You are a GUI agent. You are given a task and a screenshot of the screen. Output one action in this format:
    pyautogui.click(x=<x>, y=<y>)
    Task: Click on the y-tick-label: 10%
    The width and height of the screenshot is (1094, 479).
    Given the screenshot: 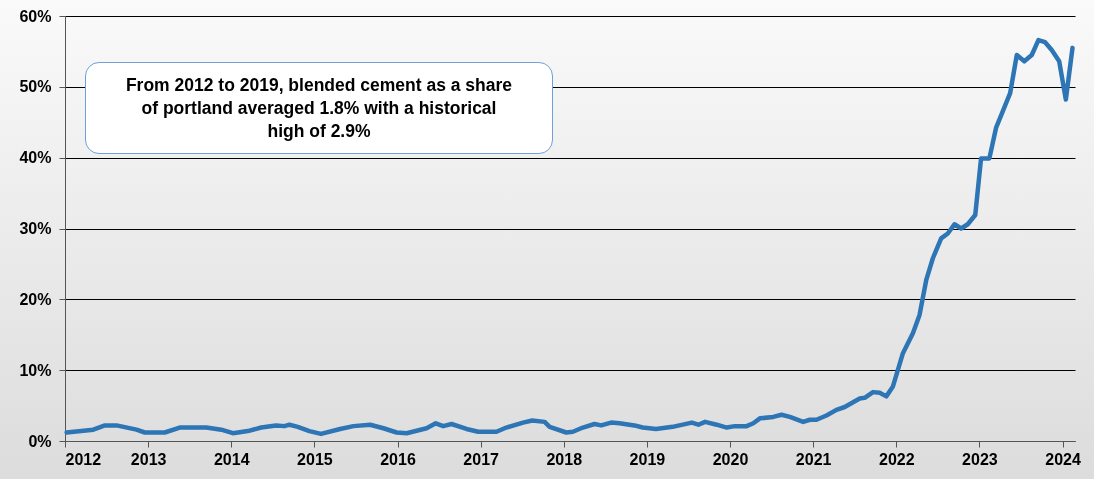 What is the action you would take?
    pyautogui.click(x=35, y=370)
    